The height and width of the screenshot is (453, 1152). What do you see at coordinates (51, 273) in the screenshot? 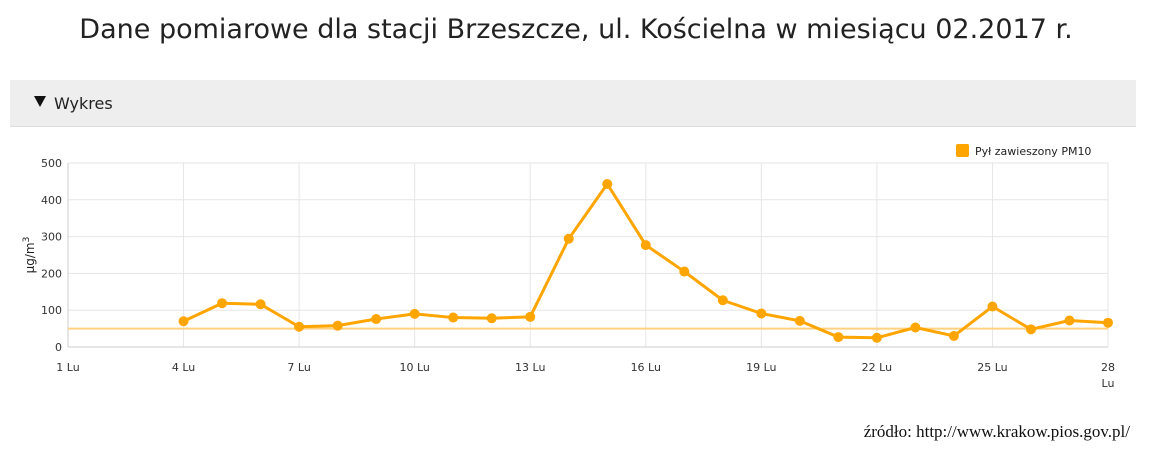
I see `y-tick-label: 200` at bounding box center [51, 273].